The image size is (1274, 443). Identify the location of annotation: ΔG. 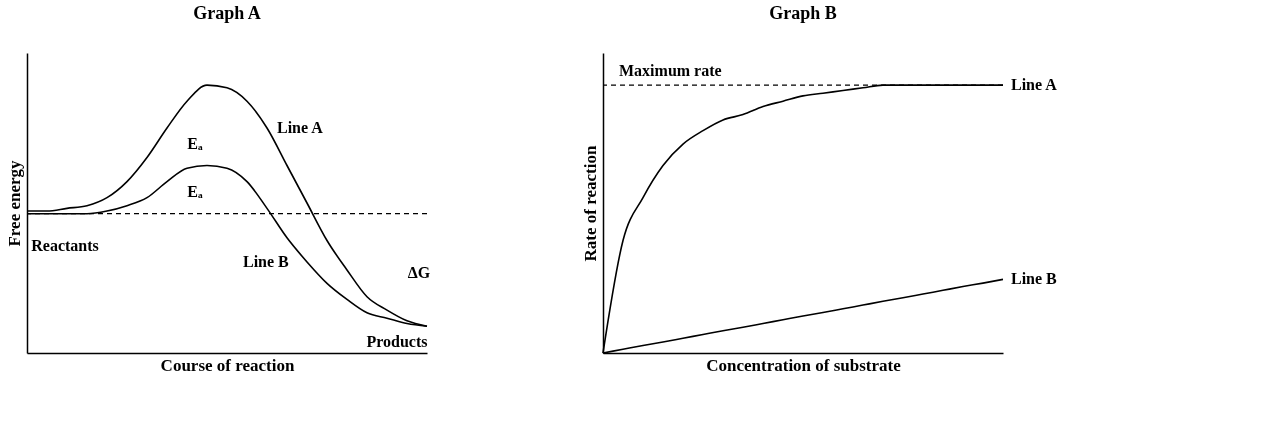
(419, 272).